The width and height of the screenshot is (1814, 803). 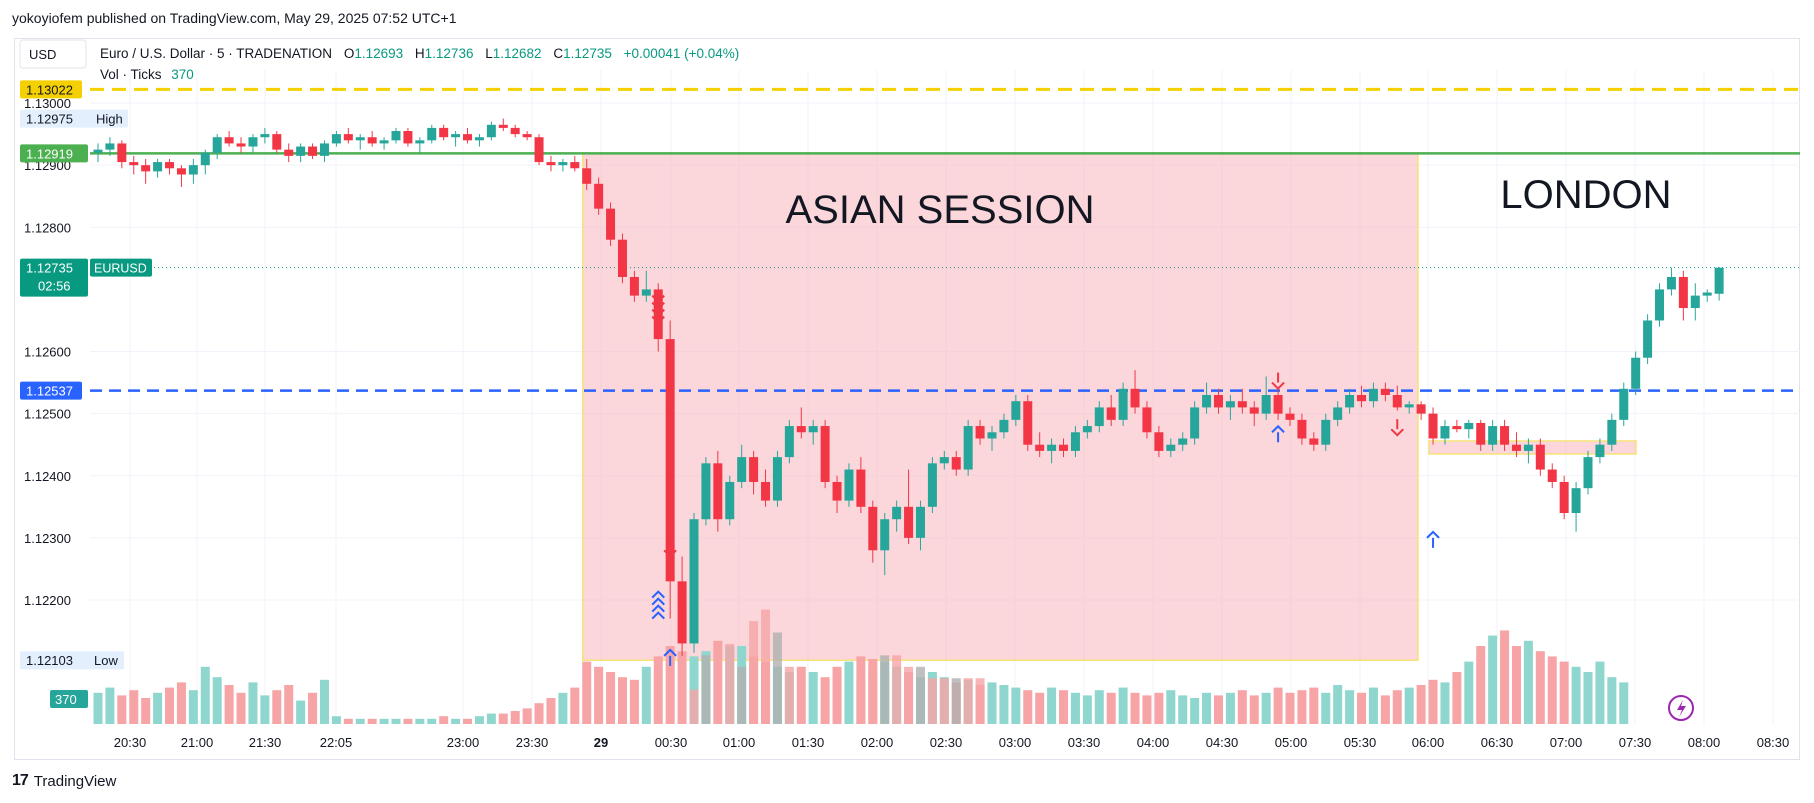 I want to click on symbol-tag-bg, so click(x=121, y=267).